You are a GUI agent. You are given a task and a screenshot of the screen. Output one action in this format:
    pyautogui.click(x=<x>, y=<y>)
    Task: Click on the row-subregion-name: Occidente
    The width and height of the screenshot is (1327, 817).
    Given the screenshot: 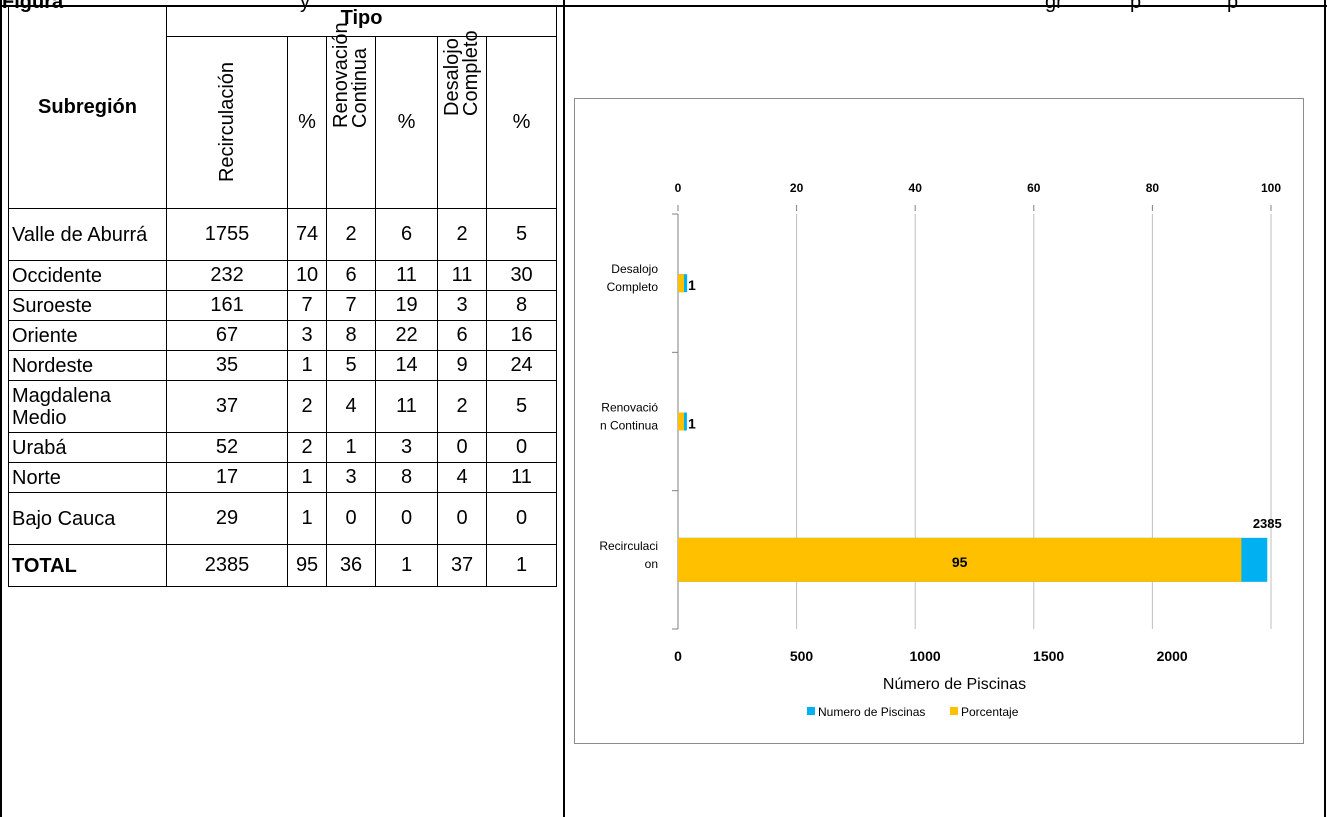 What is the action you would take?
    pyautogui.click(x=87, y=275)
    